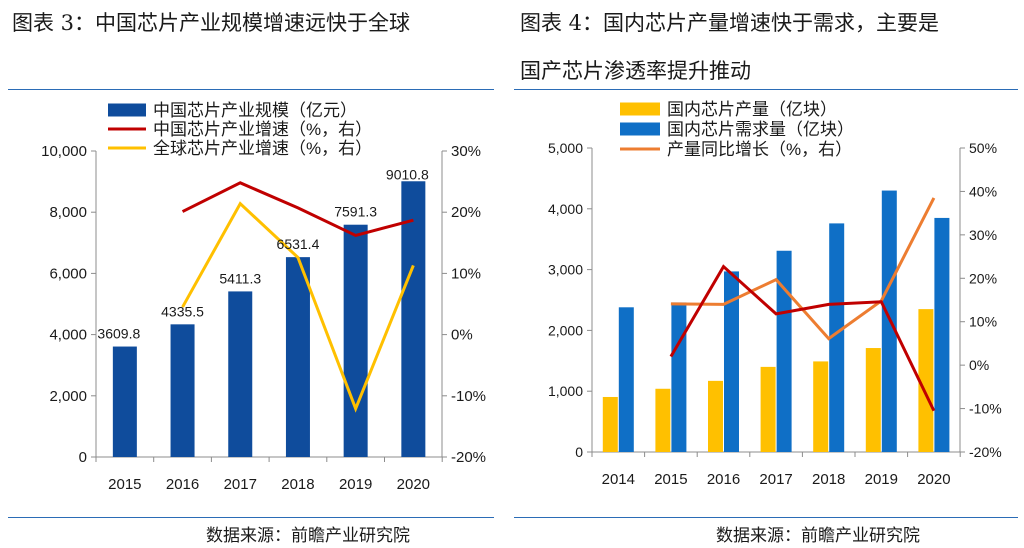 The height and width of the screenshot is (548, 1024). I want to click on left-left-tick-label: 10,000, so click(64, 151).